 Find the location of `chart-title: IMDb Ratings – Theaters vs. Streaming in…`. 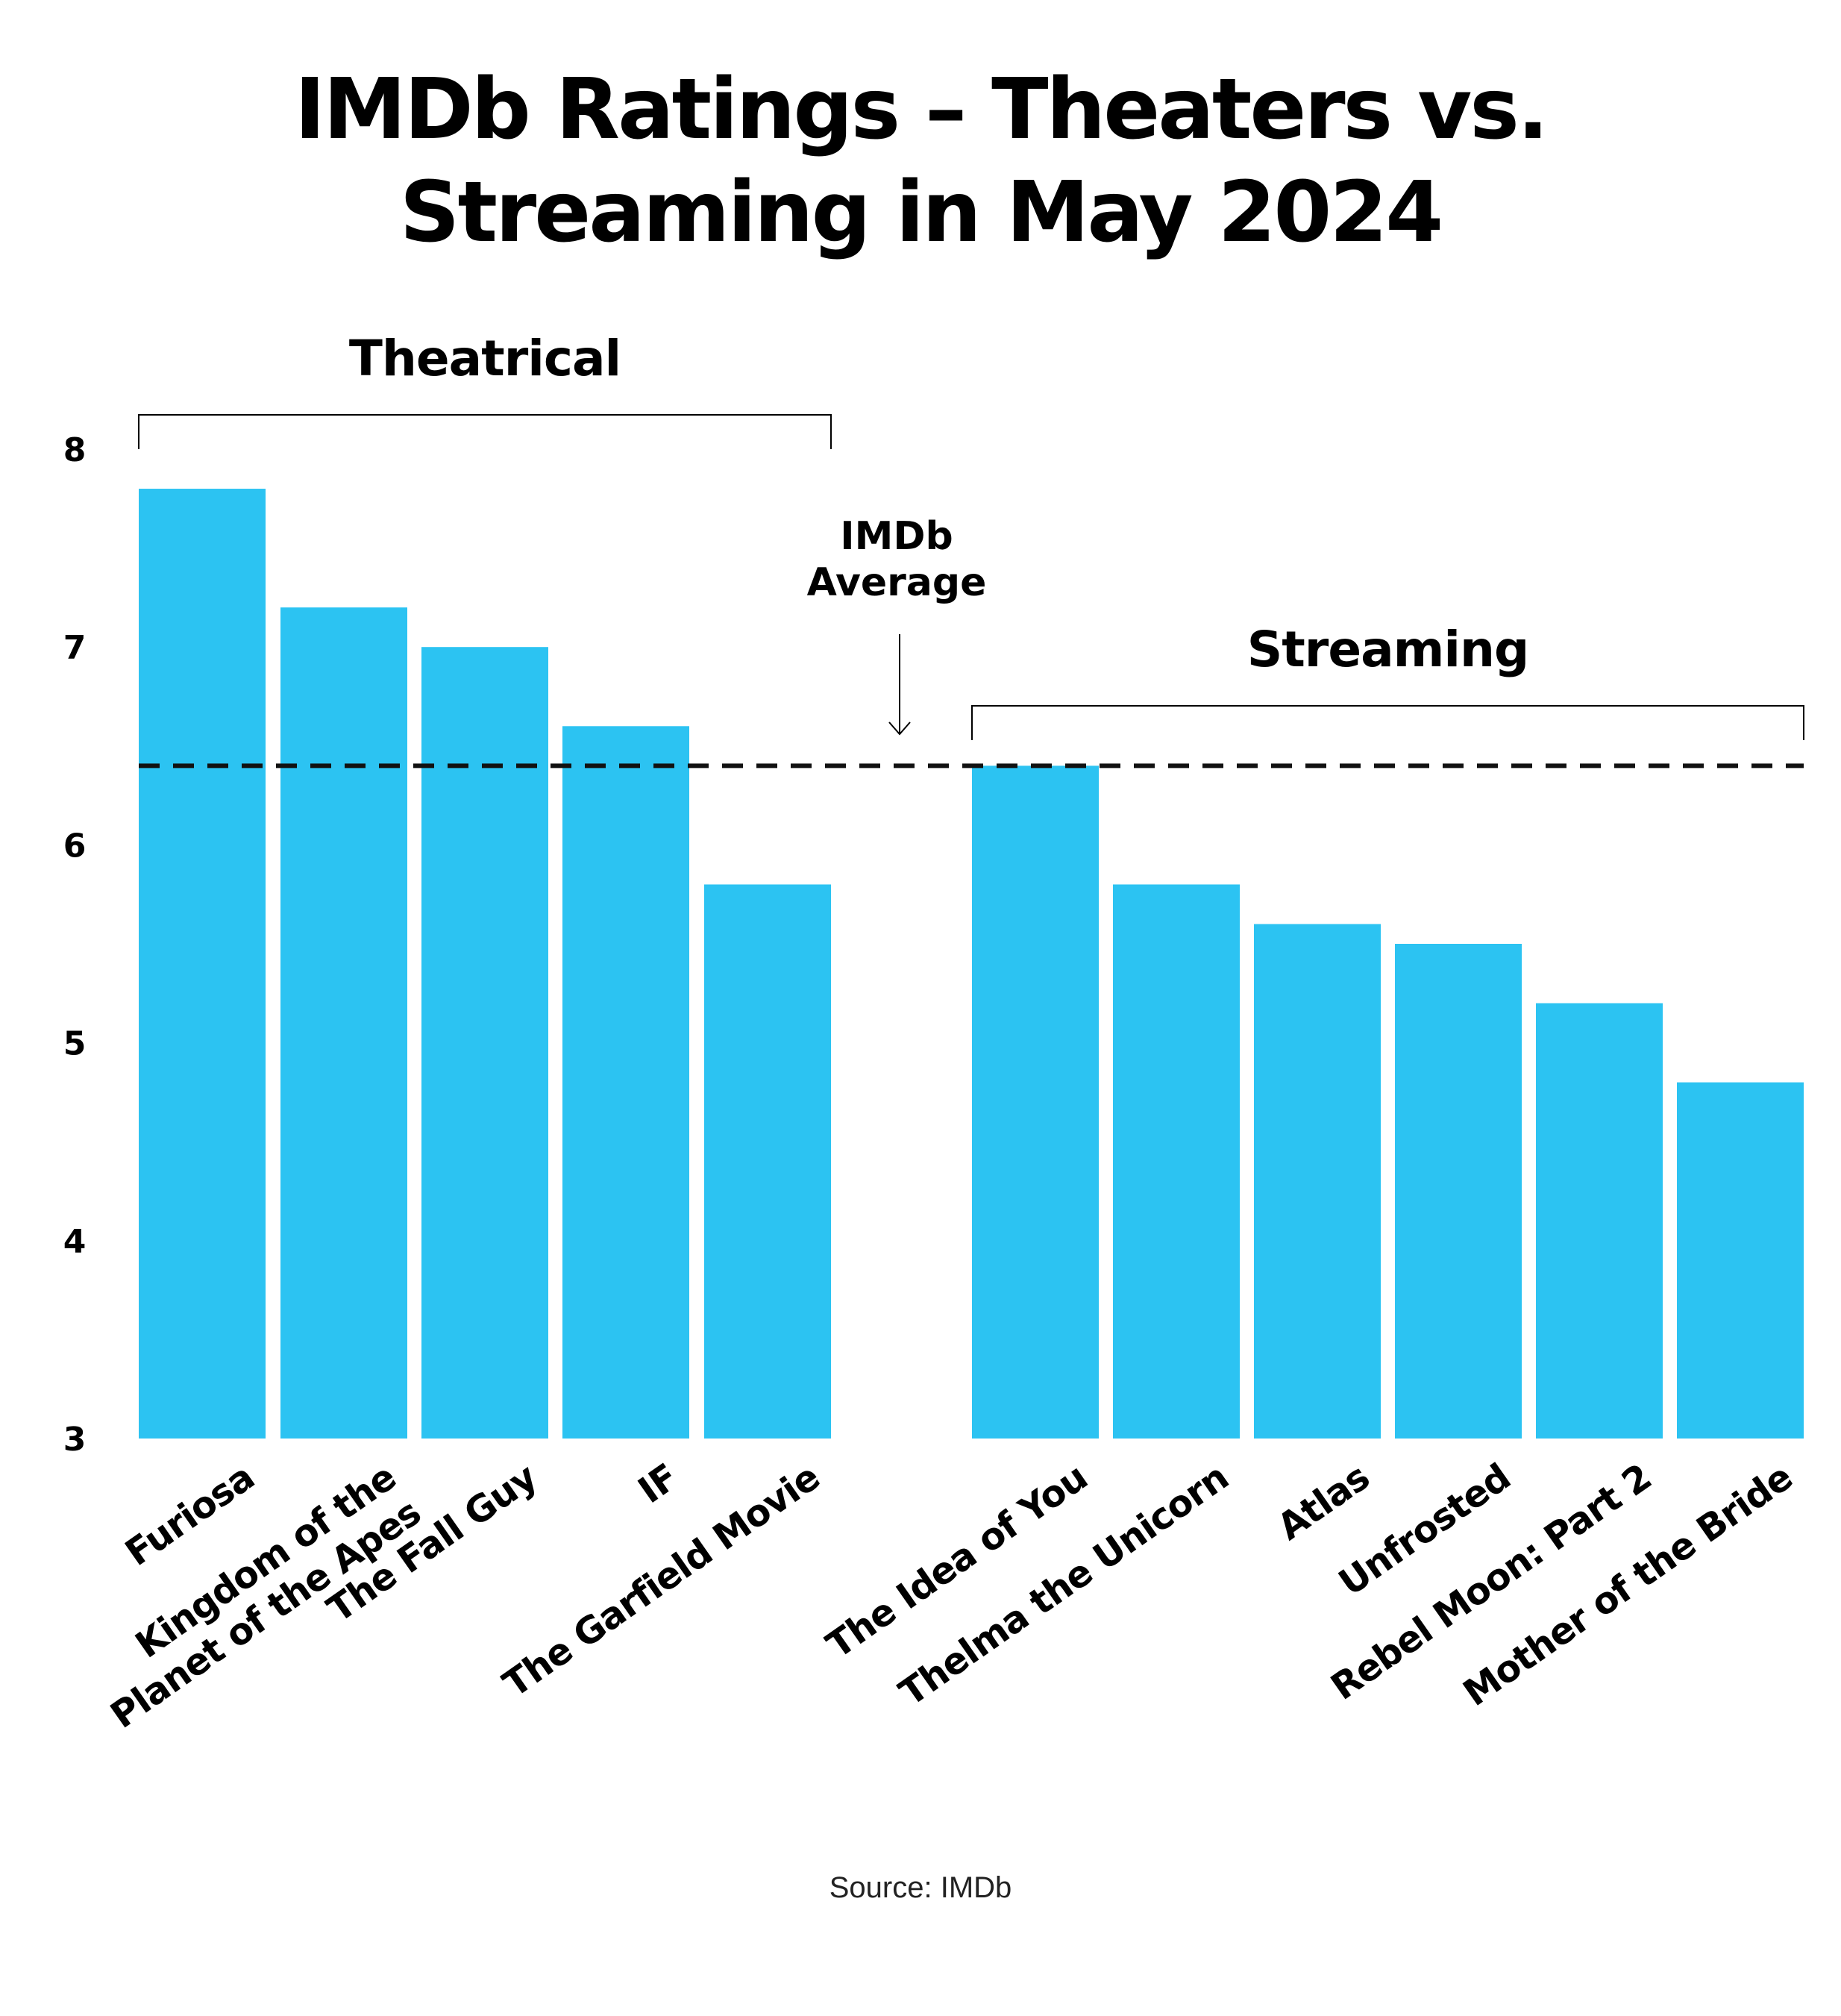

chart-title: IMDb Ratings – Theaters vs. Streaming in… is located at coordinates (920, 161).